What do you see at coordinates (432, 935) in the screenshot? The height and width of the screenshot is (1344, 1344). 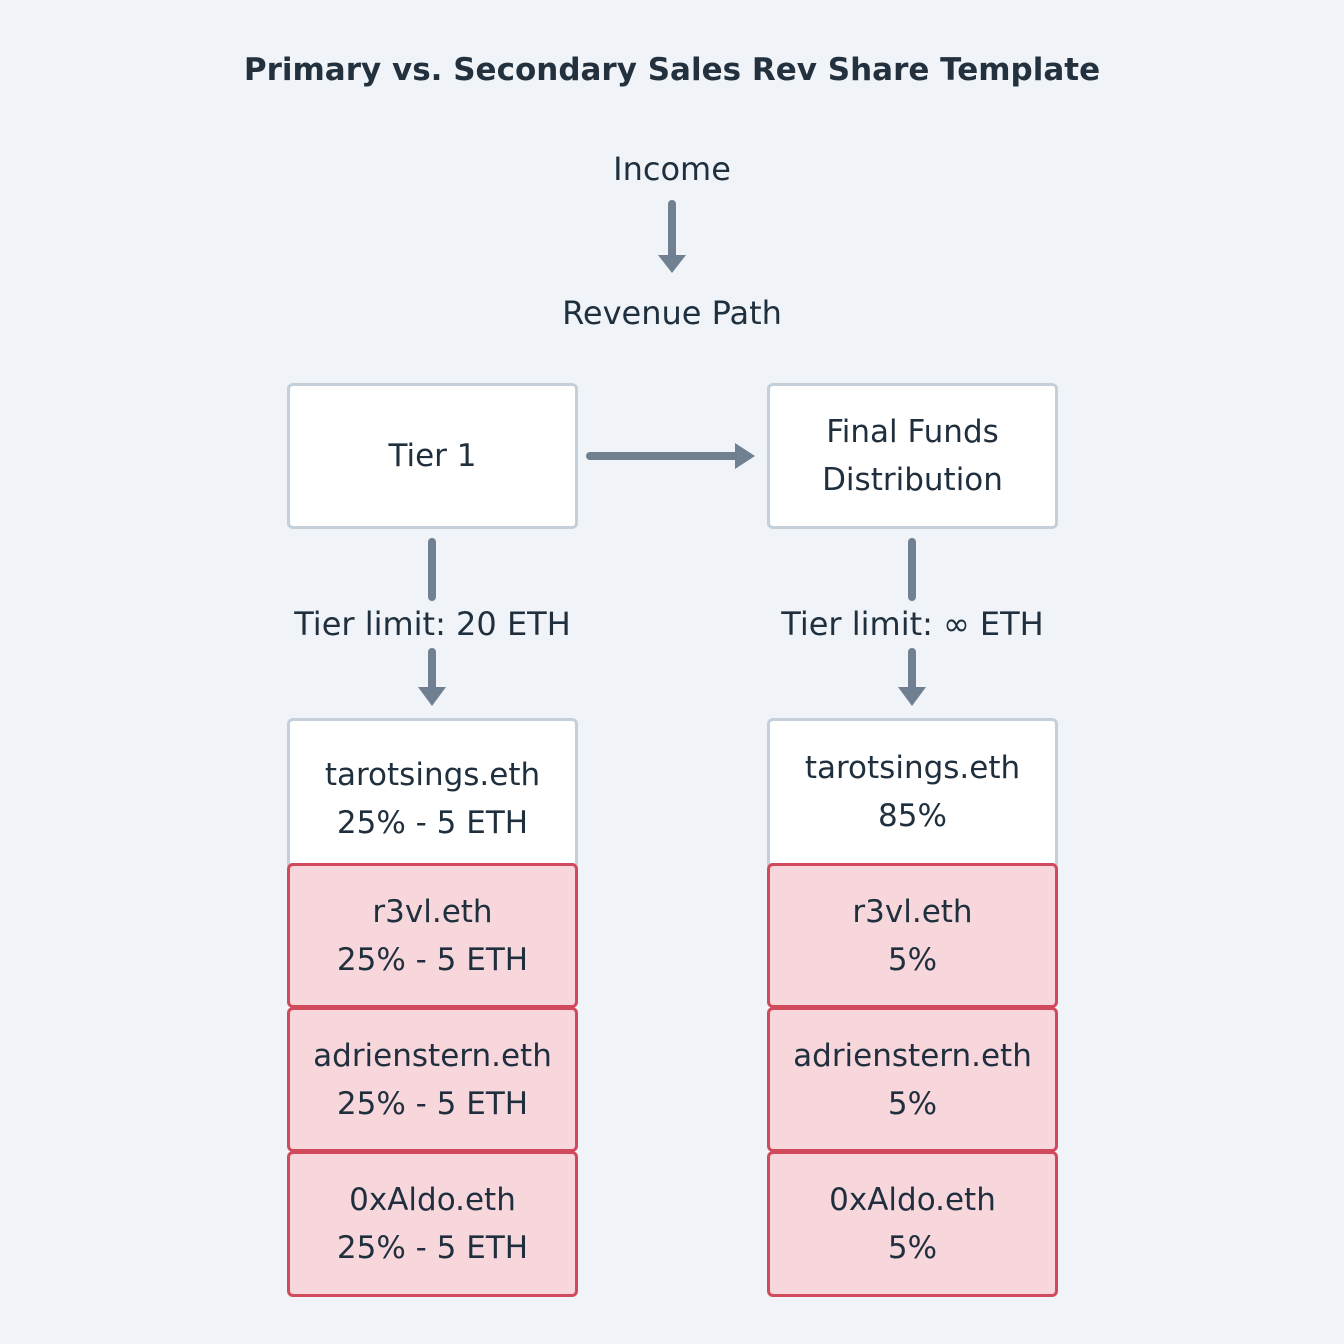 I see `tier-1-recipient-box: r3vl.eth 25% - 5 ETH` at bounding box center [432, 935].